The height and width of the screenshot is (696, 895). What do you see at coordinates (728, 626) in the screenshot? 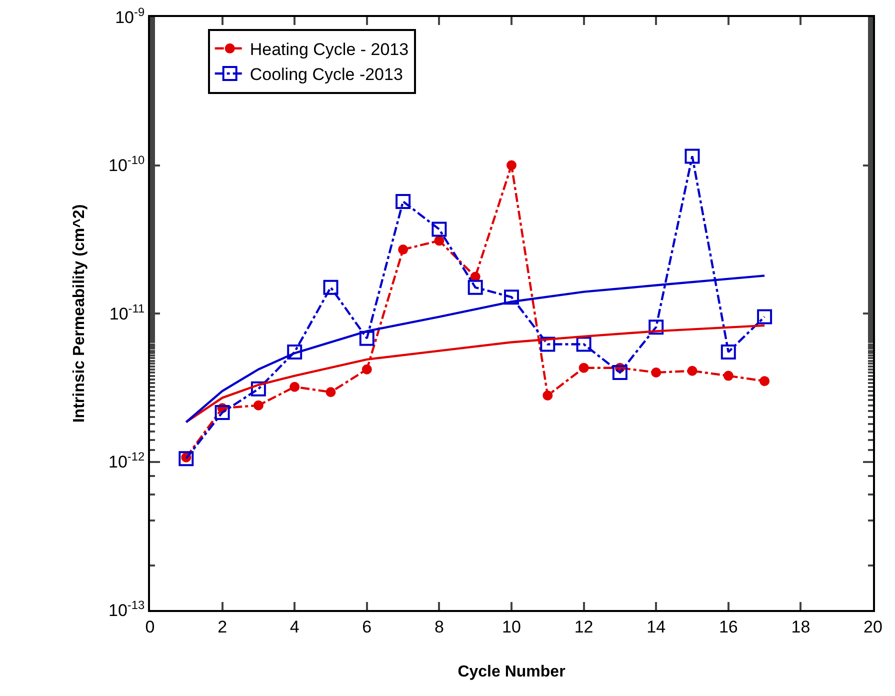
I see `x-tick-label: 16` at bounding box center [728, 626].